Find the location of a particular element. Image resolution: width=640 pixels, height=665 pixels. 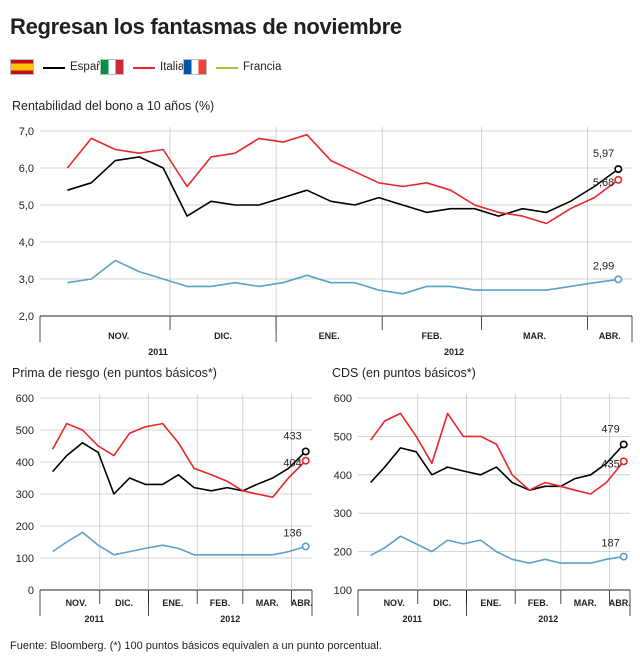

end-value-label-francia: 2,99 is located at coordinates (603, 266).